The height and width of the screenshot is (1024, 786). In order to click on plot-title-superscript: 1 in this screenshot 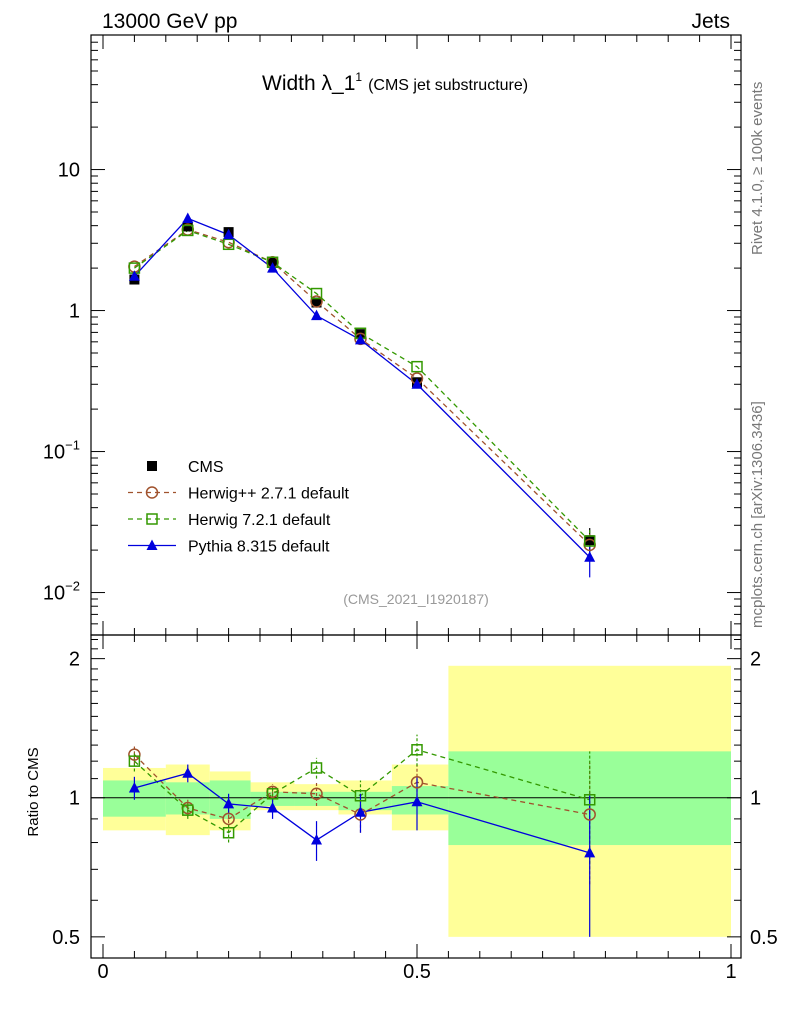, I will do `click(358, 77)`.